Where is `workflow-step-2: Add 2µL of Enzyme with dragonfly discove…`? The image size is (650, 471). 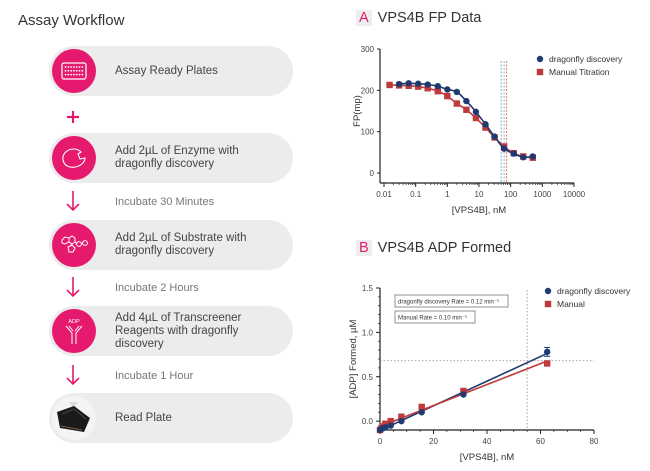 workflow-step-2: Add 2µL of Enzyme with dragonfly discove… is located at coordinates (171, 158).